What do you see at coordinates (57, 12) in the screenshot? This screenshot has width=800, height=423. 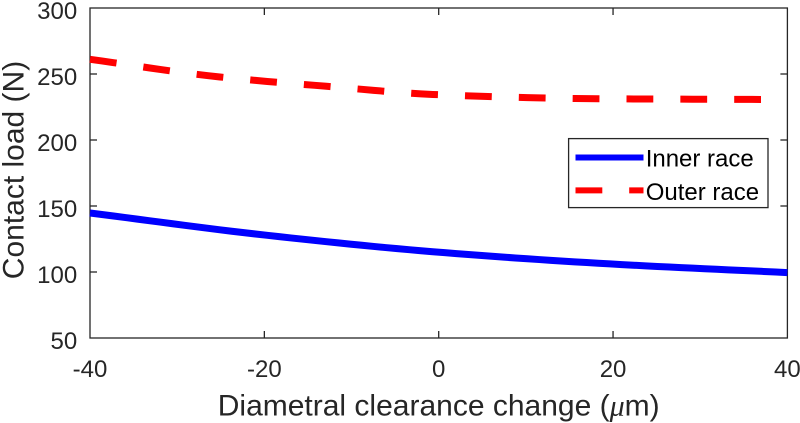 I see `svg-text: 300` at bounding box center [57, 12].